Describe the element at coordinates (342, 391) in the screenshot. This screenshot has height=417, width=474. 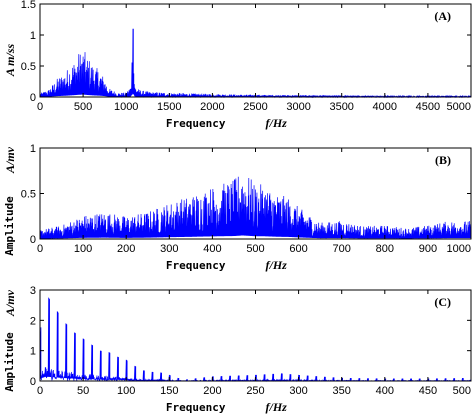
I see `x-tick-label: 350` at that location.